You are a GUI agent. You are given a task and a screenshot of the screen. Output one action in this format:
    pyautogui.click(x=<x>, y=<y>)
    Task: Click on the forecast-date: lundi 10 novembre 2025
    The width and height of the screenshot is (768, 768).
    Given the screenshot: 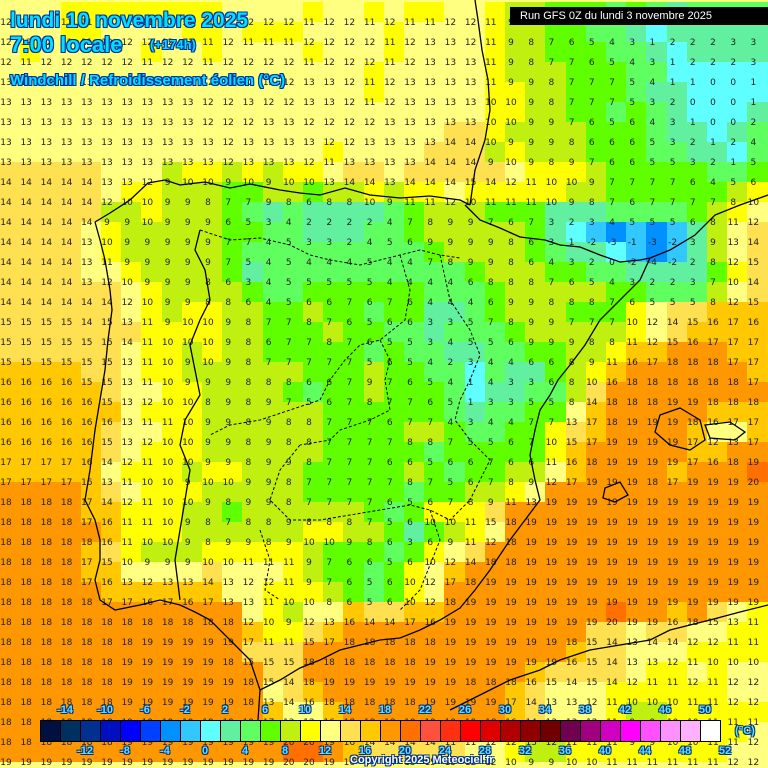 What is the action you would take?
    pyautogui.click(x=129, y=20)
    